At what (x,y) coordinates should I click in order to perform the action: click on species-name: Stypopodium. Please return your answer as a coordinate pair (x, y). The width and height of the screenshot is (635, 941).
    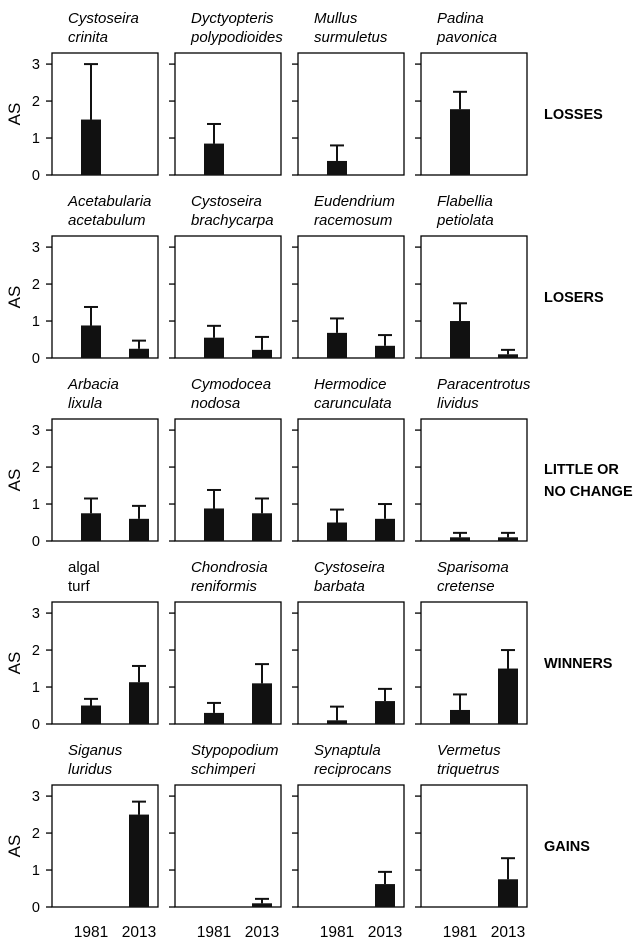
    Looking at the image, I should click on (235, 750).